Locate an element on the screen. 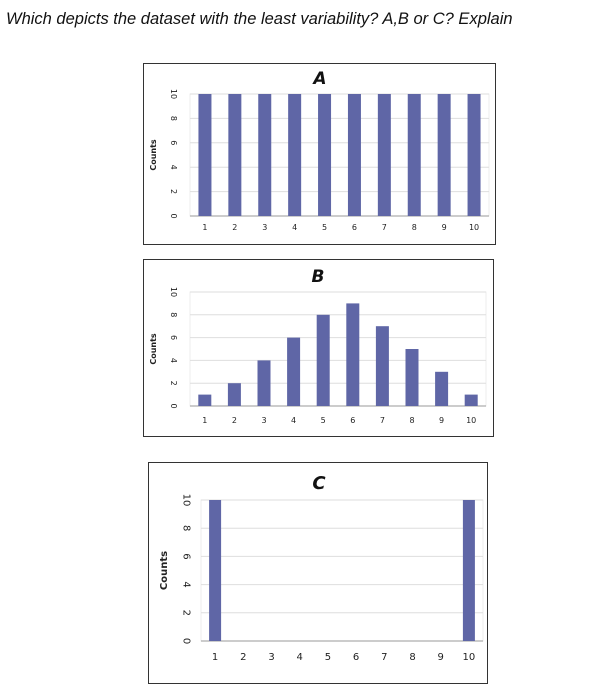  chart-b-ytick-label: 8 is located at coordinates (173, 314).